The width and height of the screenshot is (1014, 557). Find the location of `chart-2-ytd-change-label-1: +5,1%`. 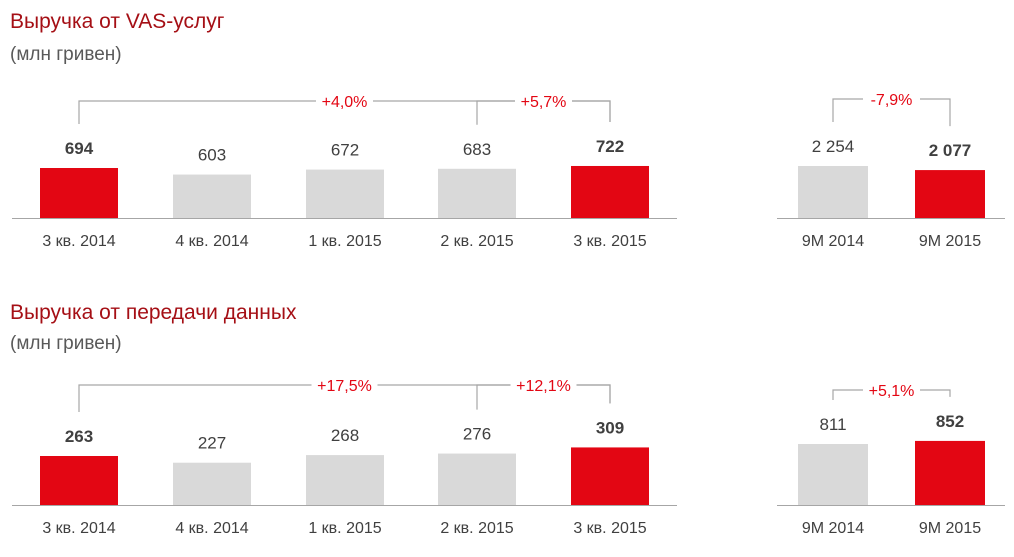

chart-2-ytd-change-label-1: +5,1% is located at coordinates (892, 391).